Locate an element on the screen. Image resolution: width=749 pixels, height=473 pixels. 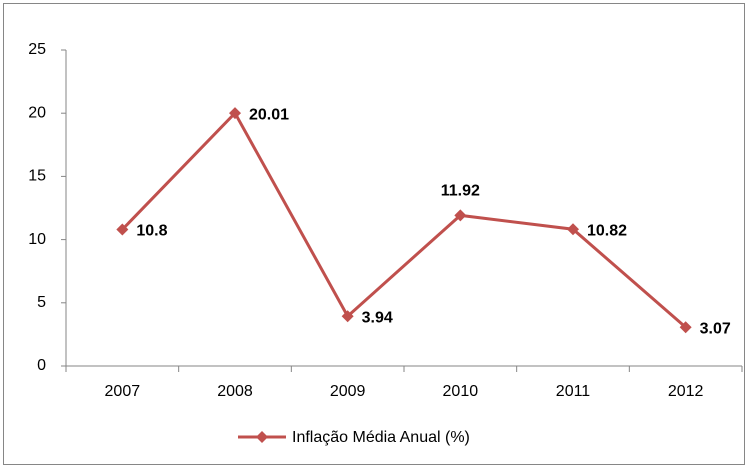
data-label: 3.07 is located at coordinates (715, 328).